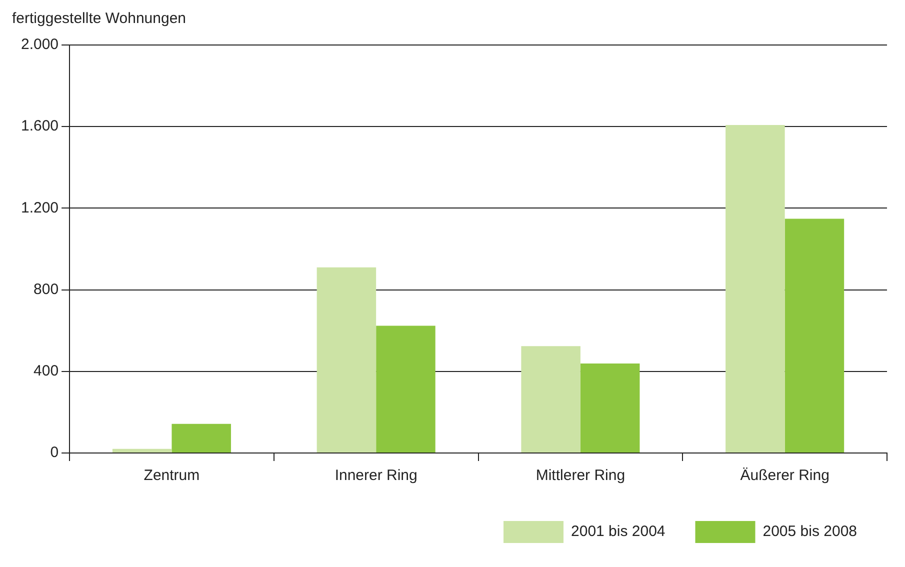  Describe the element at coordinates (46, 289) in the screenshot. I see `y-tick-label: 800` at that location.